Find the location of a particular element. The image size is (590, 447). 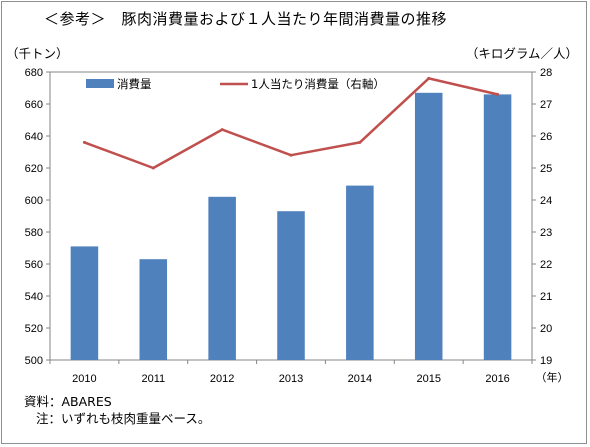

right-axis-tick-label: 21 is located at coordinates (546, 297).